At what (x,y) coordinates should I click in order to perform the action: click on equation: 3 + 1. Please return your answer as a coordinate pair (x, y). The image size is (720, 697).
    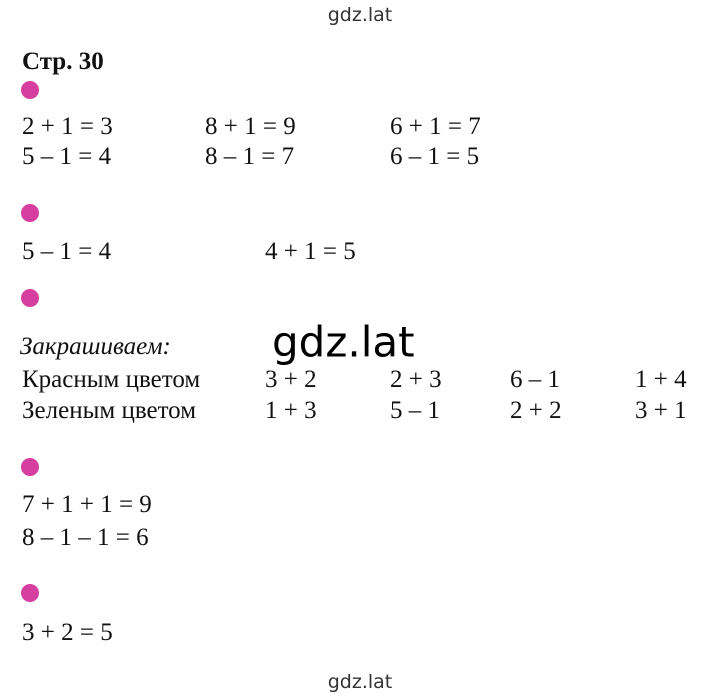
    Looking at the image, I should click on (661, 410).